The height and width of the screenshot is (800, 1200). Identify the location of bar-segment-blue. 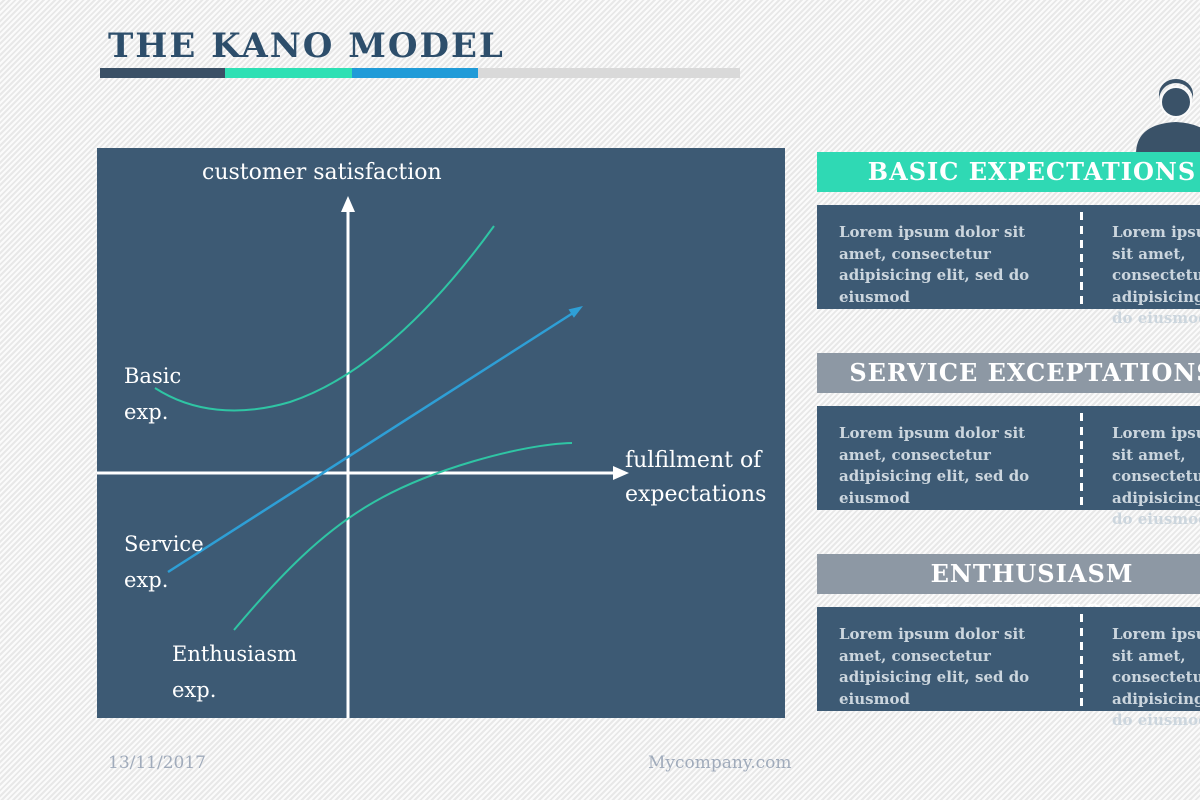
(415, 73).